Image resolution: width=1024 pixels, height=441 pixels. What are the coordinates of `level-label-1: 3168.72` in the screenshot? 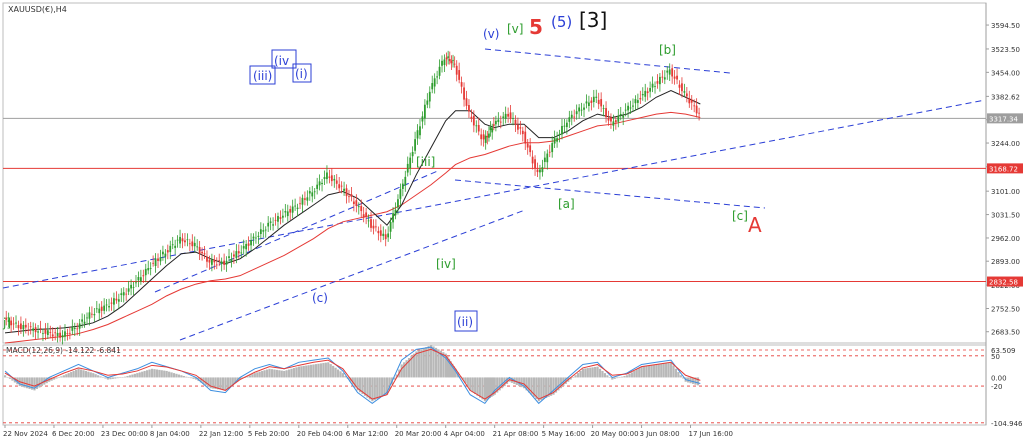 It's located at (1003, 169).